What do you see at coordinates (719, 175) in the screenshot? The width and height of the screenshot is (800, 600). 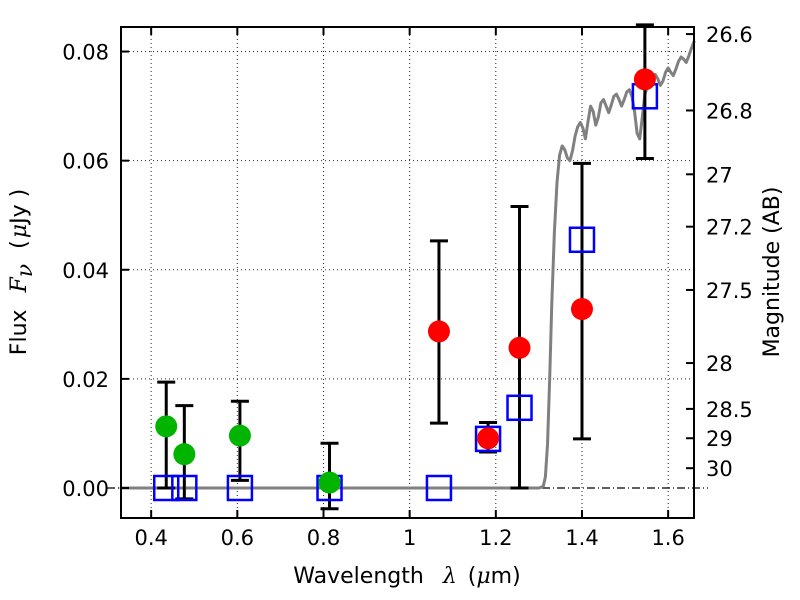 I see `right-tick-label: 27` at bounding box center [719, 175].